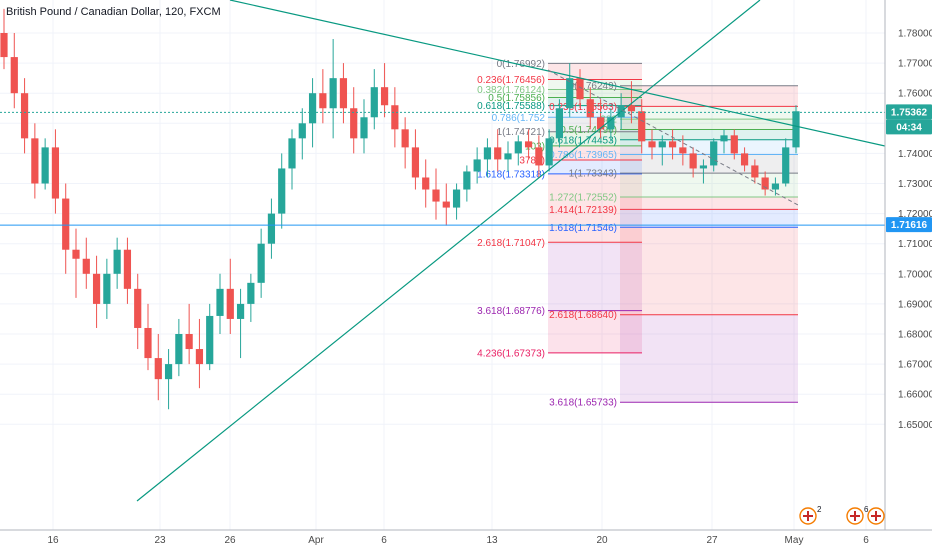  I want to click on price-badge-label: 04:34, so click(909, 127).